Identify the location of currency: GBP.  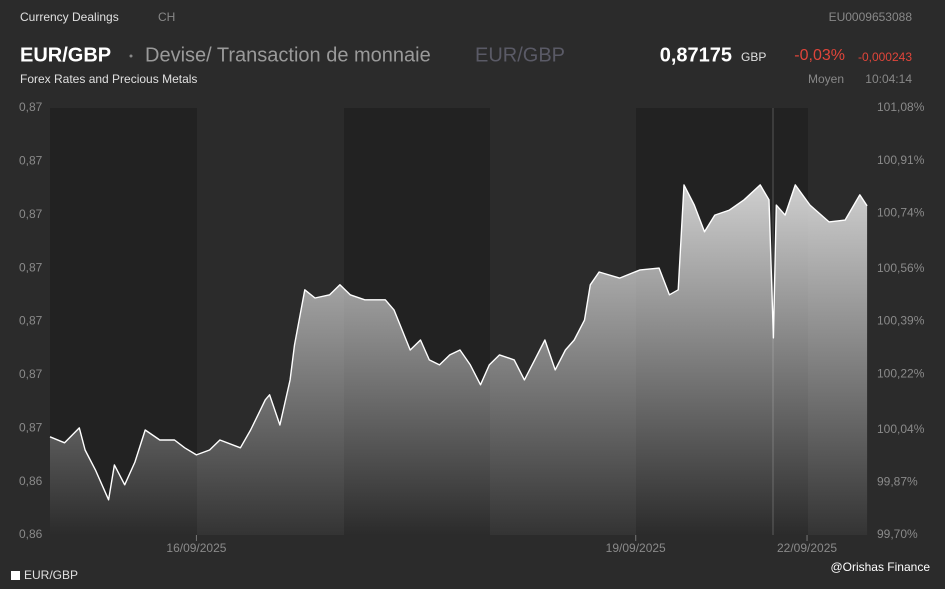
(753, 57).